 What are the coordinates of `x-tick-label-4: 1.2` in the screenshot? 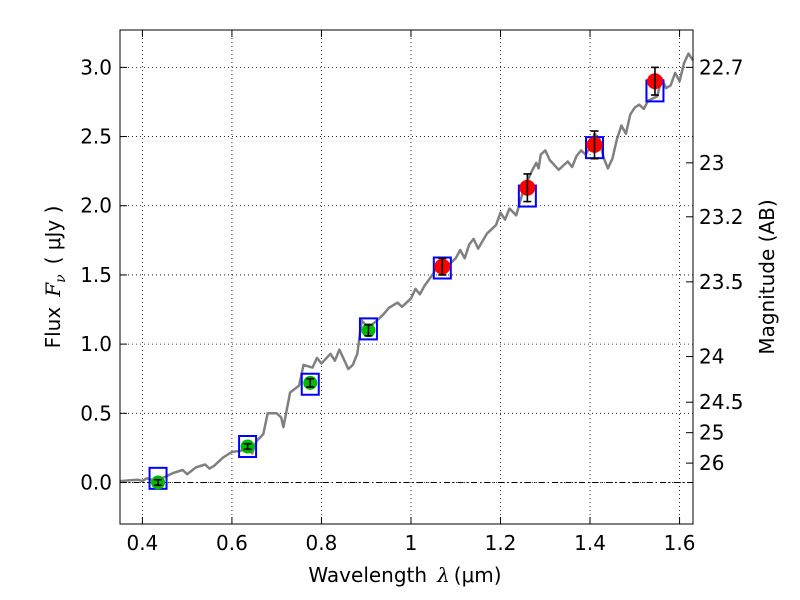 It's located at (501, 543).